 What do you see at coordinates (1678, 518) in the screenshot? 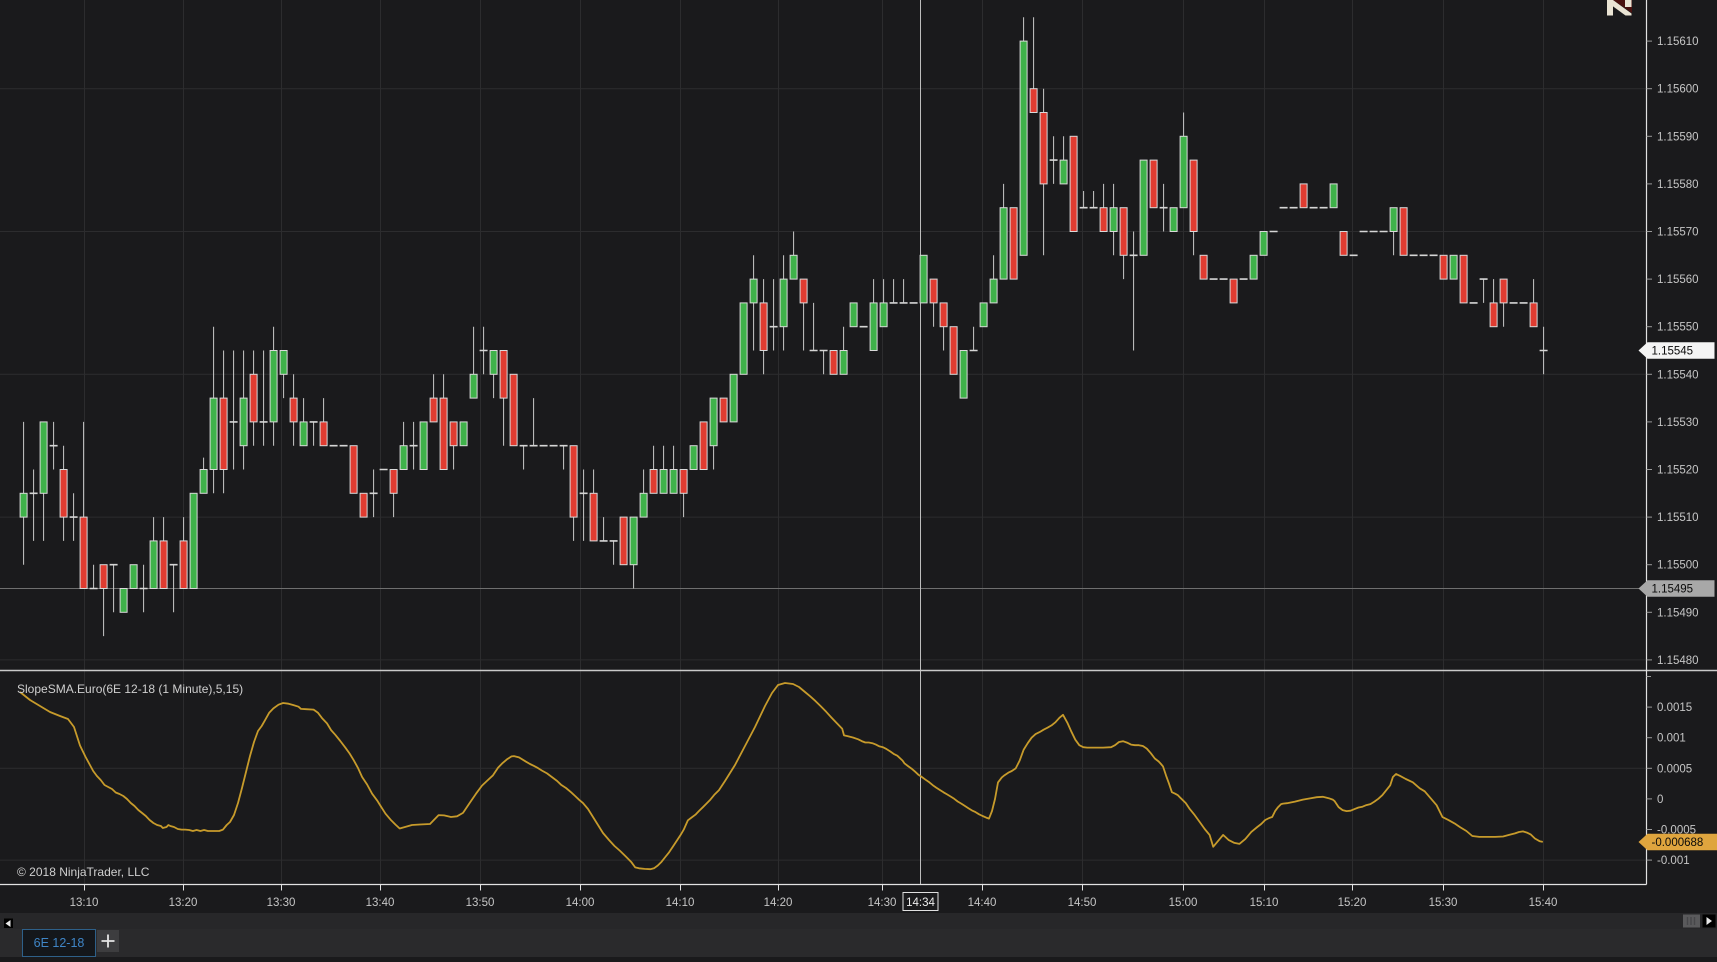
I see `svg-text: 1.15510` at bounding box center [1678, 518].